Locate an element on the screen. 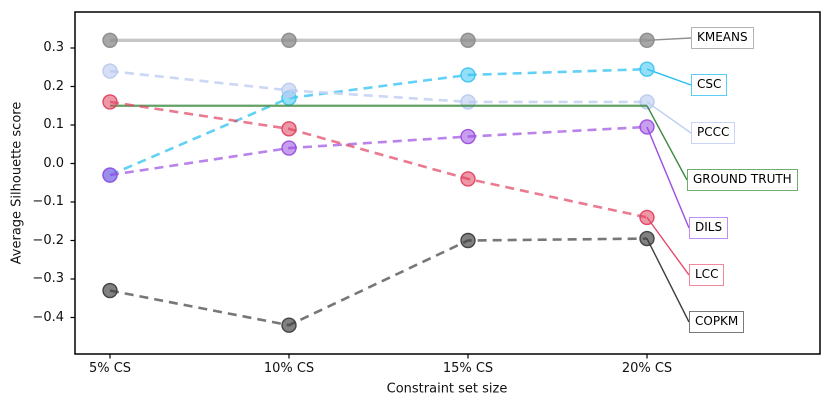 The image size is (831, 409). legend-leader-pccc is located at coordinates (669, 117).